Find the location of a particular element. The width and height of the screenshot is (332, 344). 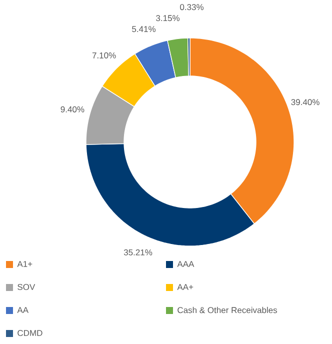

data-label: 35.21% is located at coordinates (138, 252).